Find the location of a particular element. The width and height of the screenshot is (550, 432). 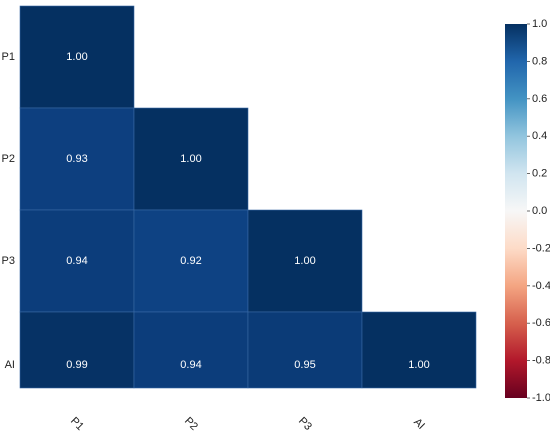

cell-value-label-p2-p2: 1.00 is located at coordinates (190, 159).